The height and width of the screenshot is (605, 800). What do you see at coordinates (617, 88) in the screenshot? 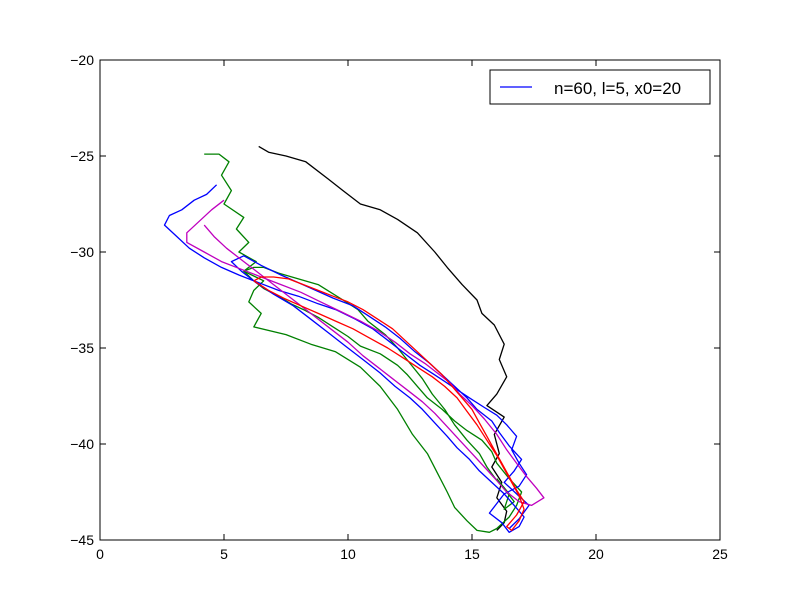
I see `legend-label: n=60, l=5, x0=20` at bounding box center [617, 88].